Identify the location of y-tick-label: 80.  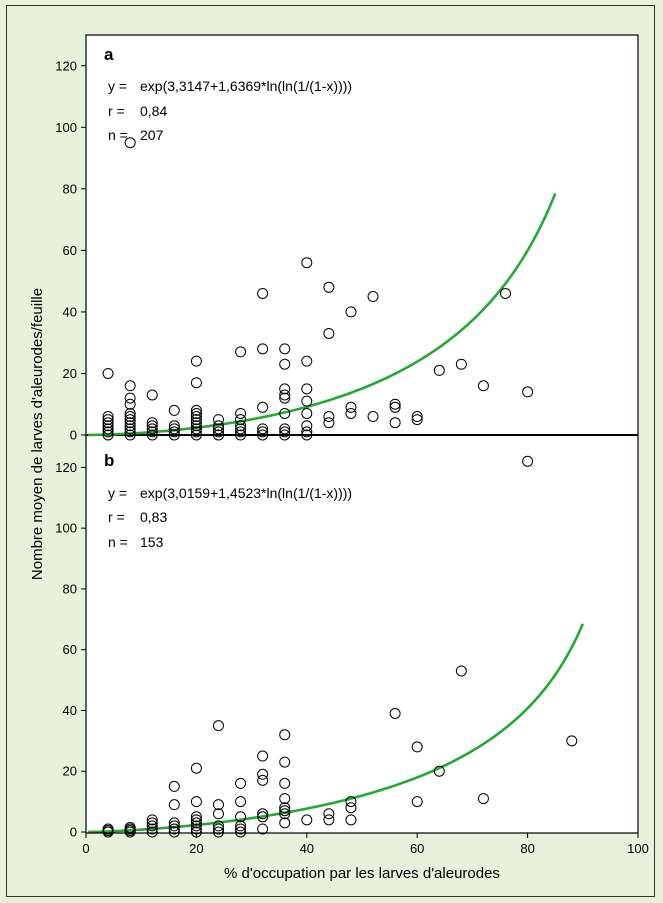
(70, 188).